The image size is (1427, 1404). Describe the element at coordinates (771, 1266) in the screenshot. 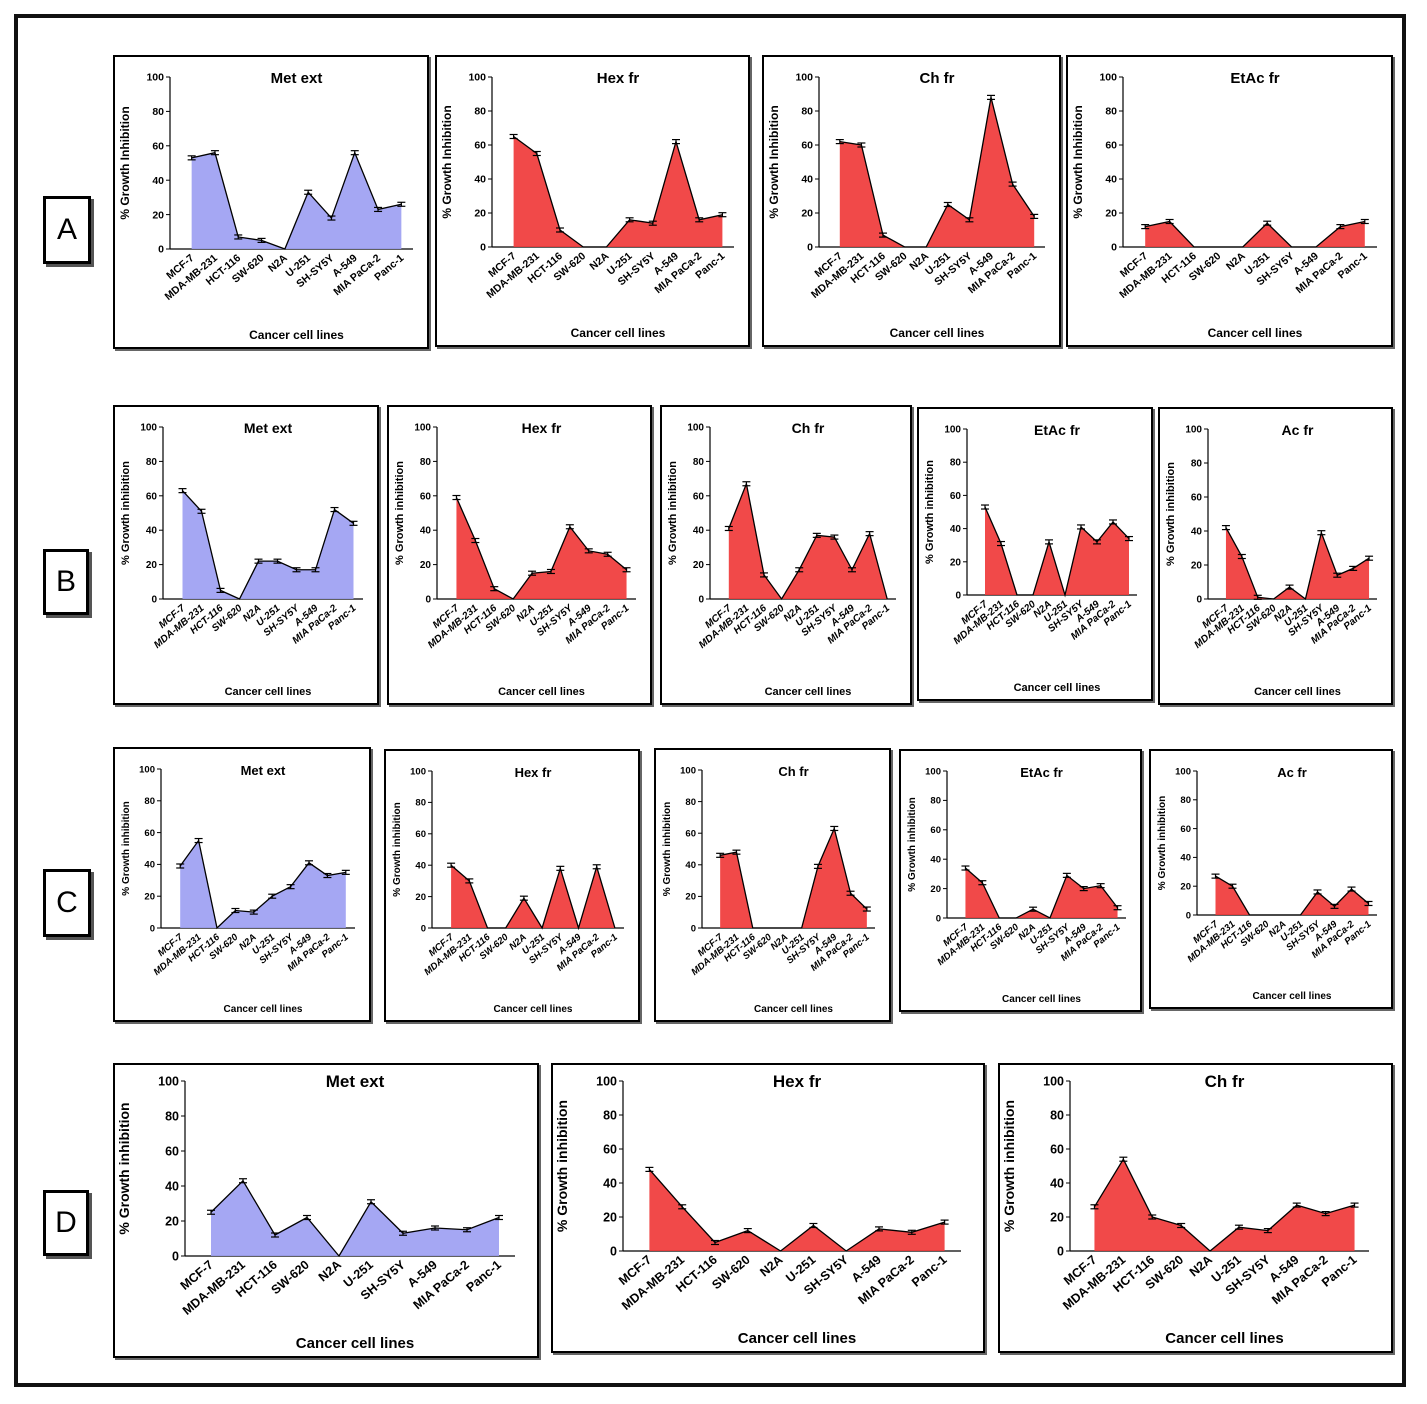

I see `x-tick-label-n2a: N2A` at that location.